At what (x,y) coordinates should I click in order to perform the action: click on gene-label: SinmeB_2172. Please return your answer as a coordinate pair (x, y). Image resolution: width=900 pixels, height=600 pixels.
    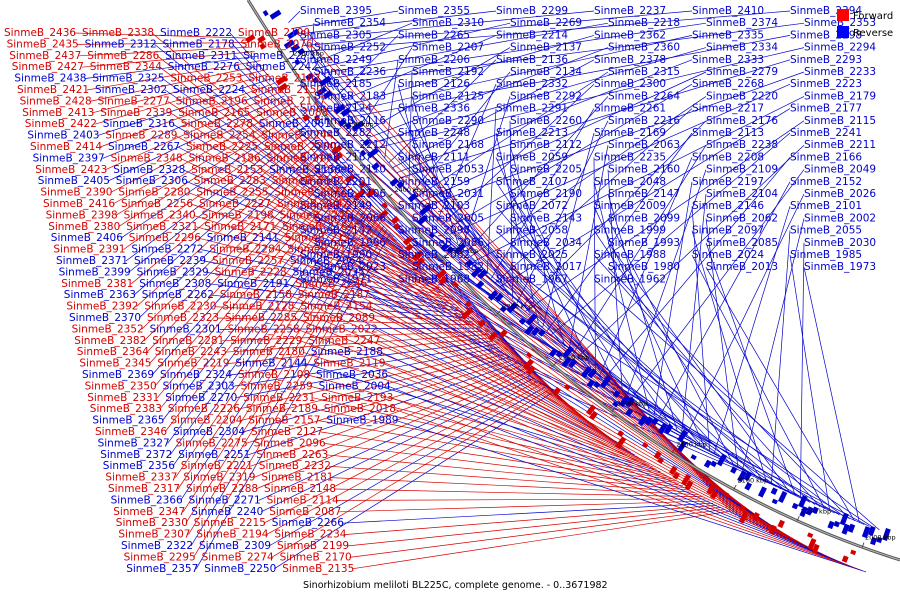
    Looking at the image, I should click on (303, 158).